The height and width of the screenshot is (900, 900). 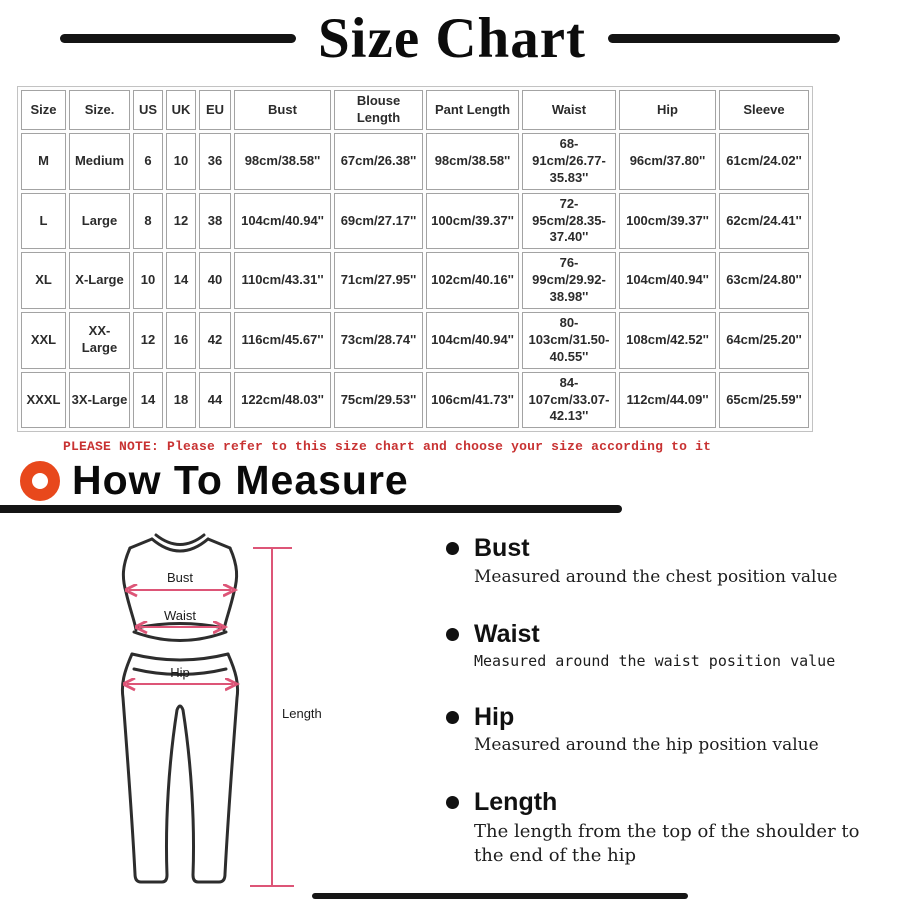 I want to click on table-cell: 116cm/45.67'', so click(x=282, y=340).